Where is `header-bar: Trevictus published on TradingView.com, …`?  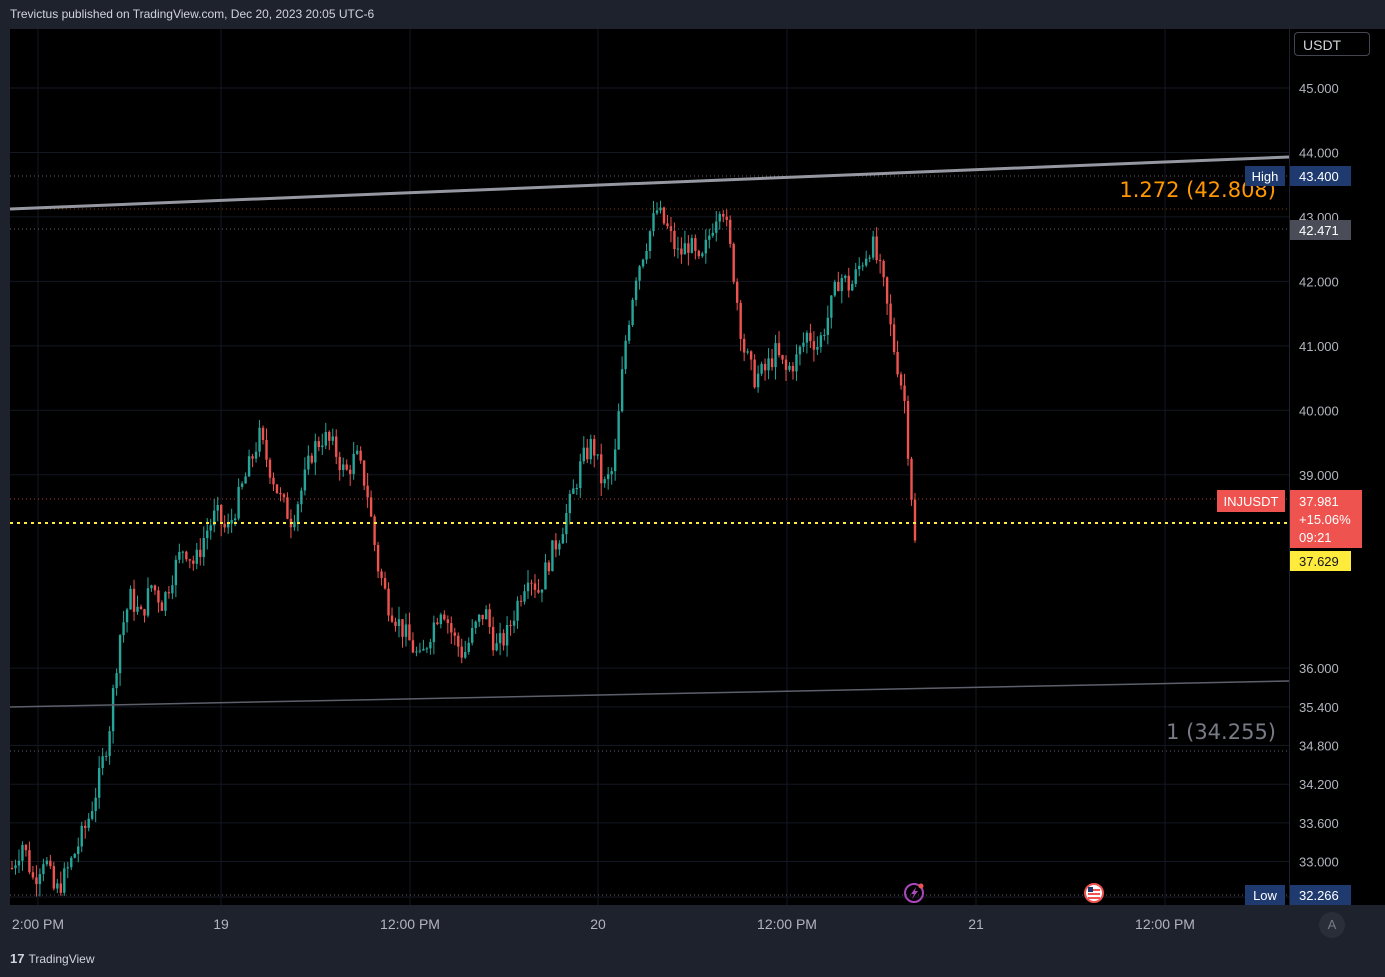 header-bar: Trevictus published on TradingView.com, … is located at coordinates (692, 14).